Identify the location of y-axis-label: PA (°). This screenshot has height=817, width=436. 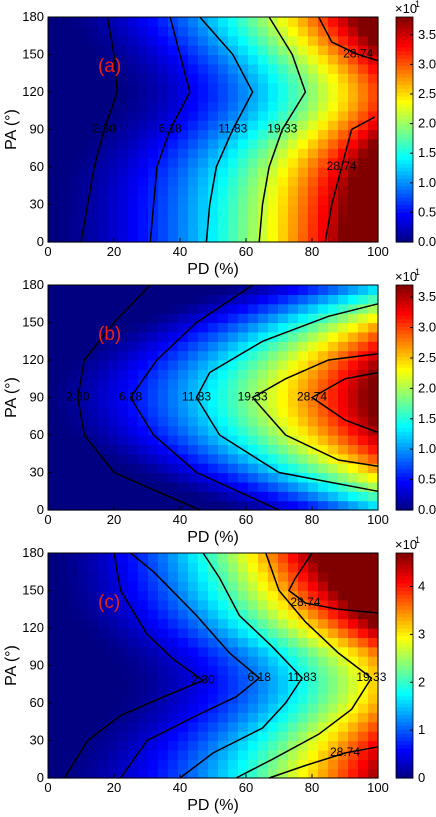
(11, 665).